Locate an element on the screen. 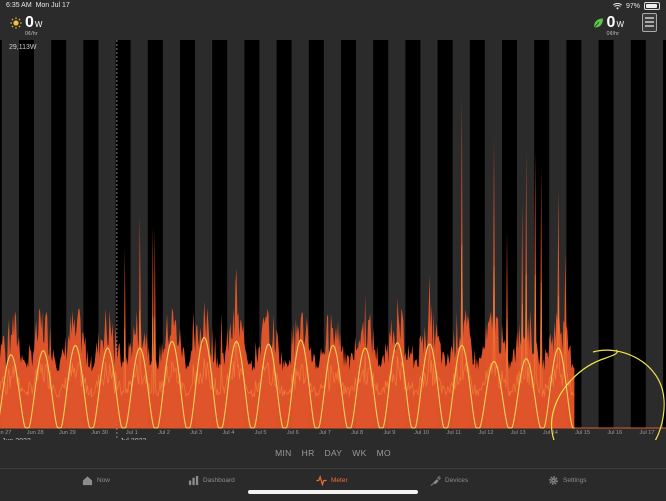 The width and height of the screenshot is (666, 501). battery-icon is located at coordinates (652, 6).